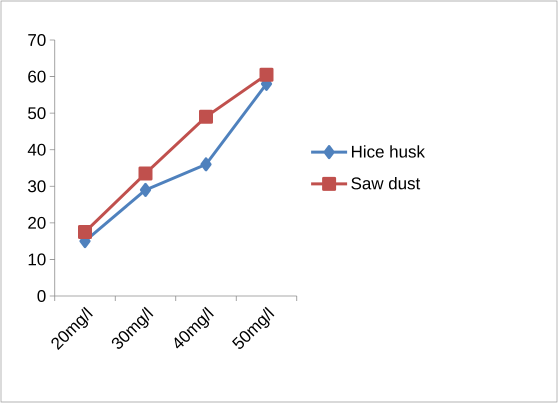 The image size is (560, 403). I want to click on y-tick-label: 70, so click(37, 40).